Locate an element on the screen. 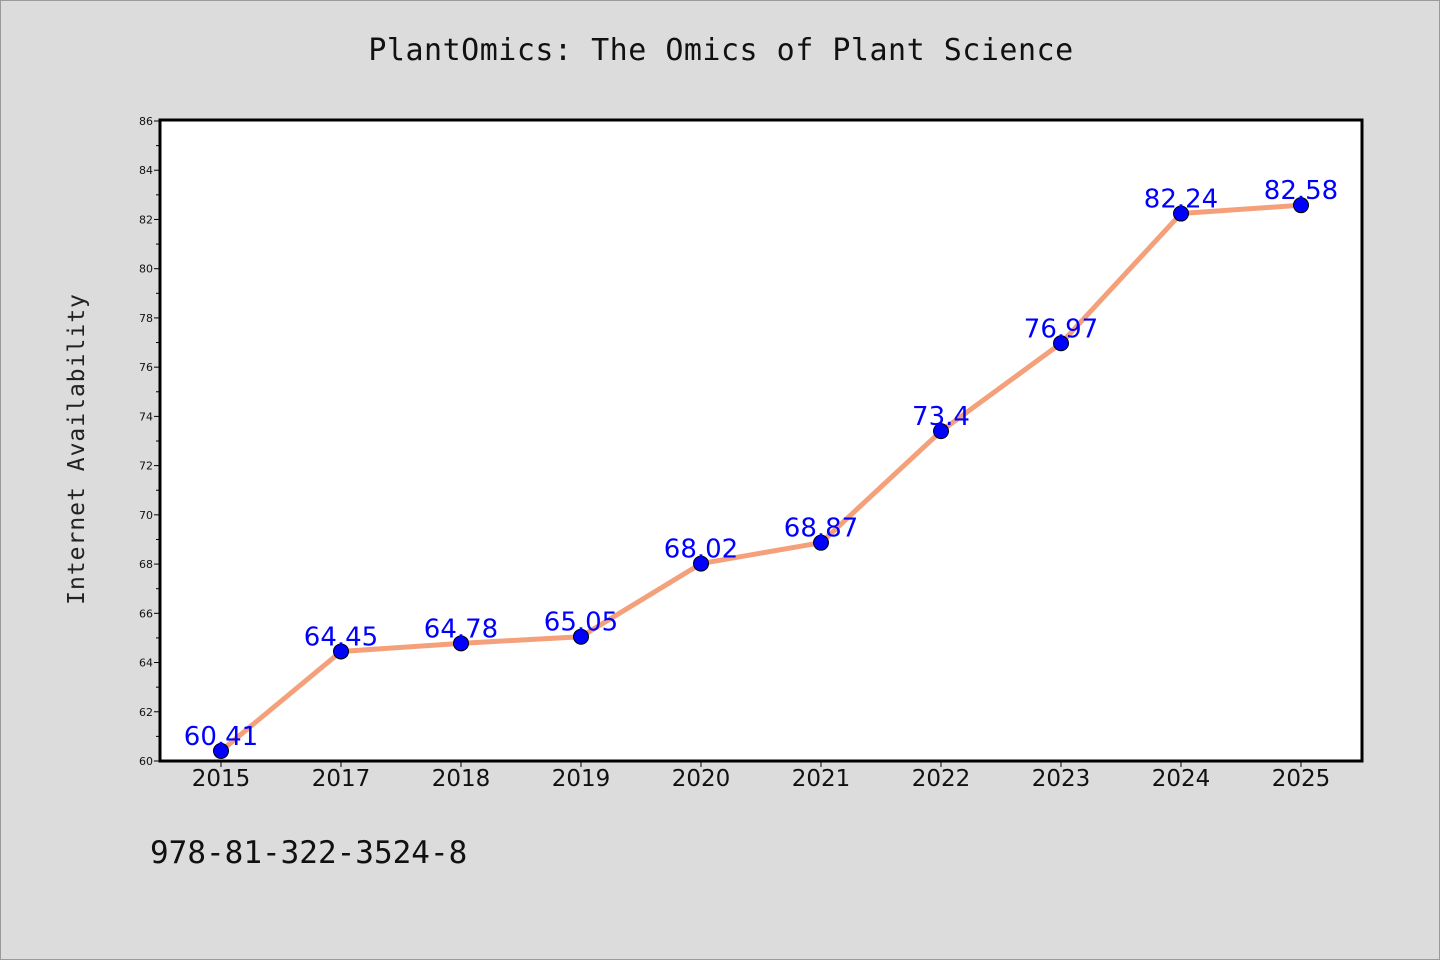 The width and height of the screenshot is (1440, 960). x-tick-label: 2021 is located at coordinates (821, 779).